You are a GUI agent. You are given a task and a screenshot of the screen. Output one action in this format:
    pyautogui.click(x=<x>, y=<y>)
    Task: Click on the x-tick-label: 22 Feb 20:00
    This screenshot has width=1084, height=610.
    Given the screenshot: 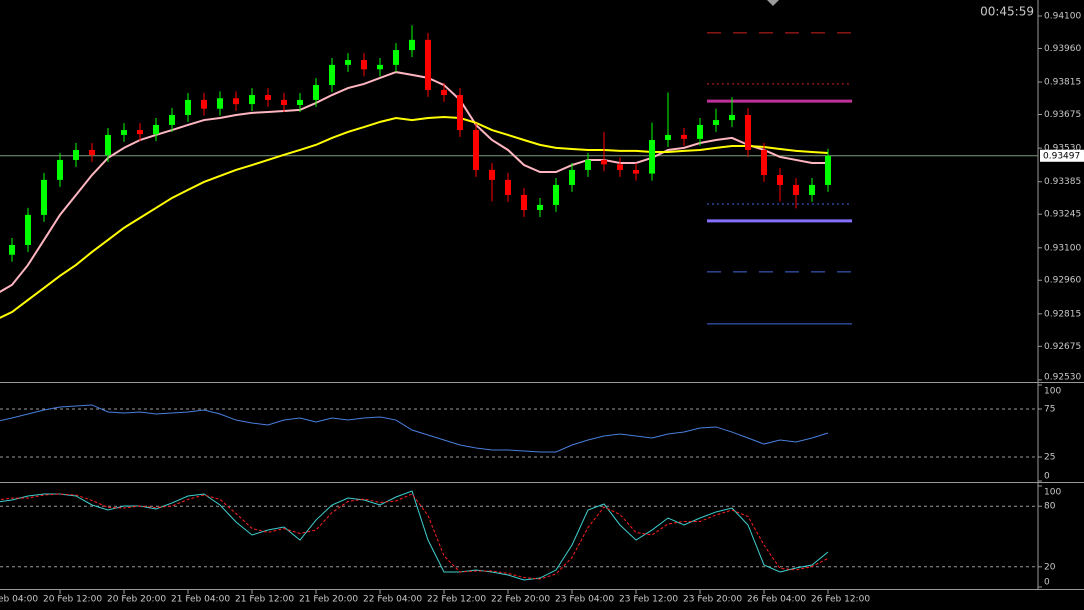 What is the action you would take?
    pyautogui.click(x=520, y=600)
    